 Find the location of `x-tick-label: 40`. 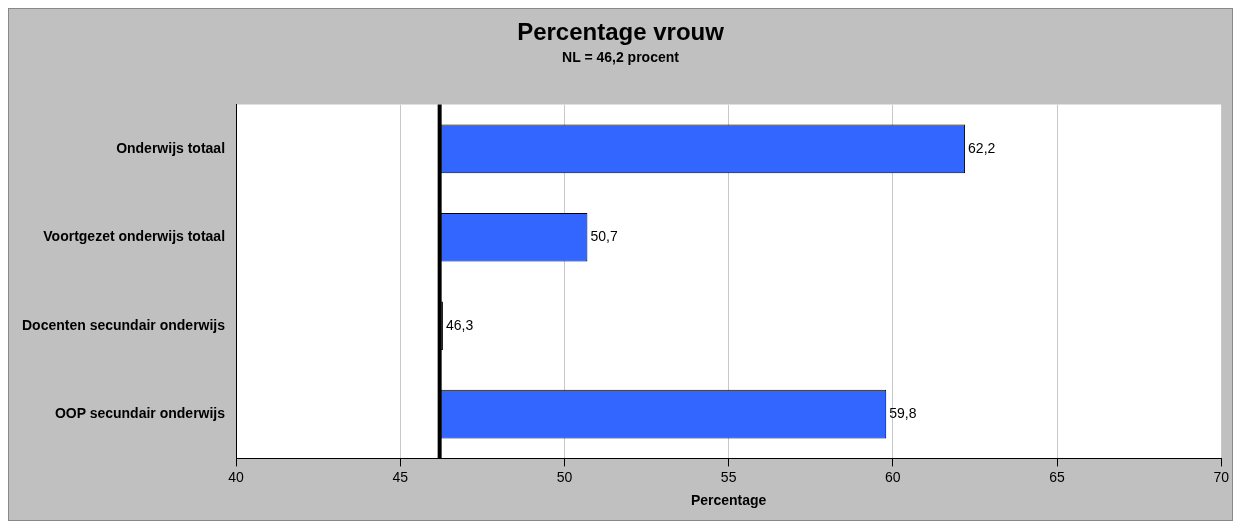

x-tick-label: 40 is located at coordinates (236, 476).